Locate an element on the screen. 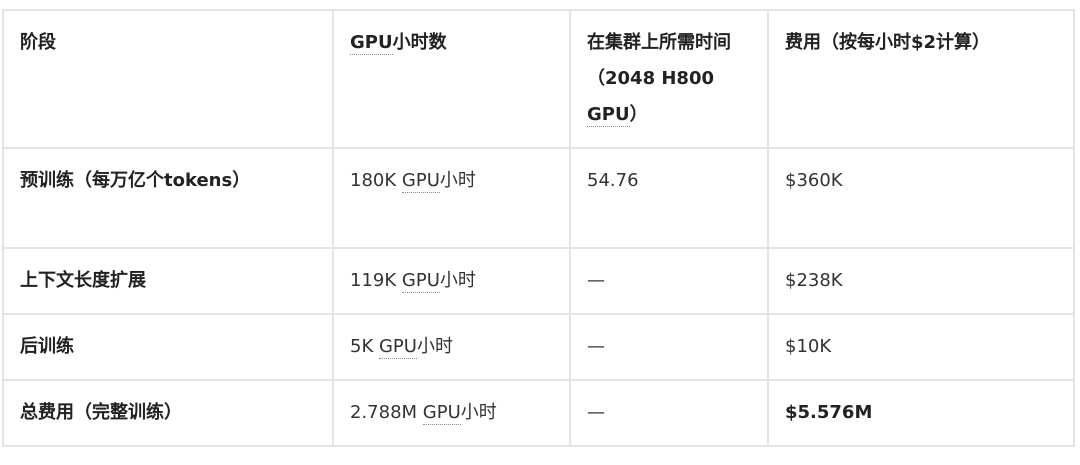  header-gpu-hours-text: 小时数 is located at coordinates (419, 42).